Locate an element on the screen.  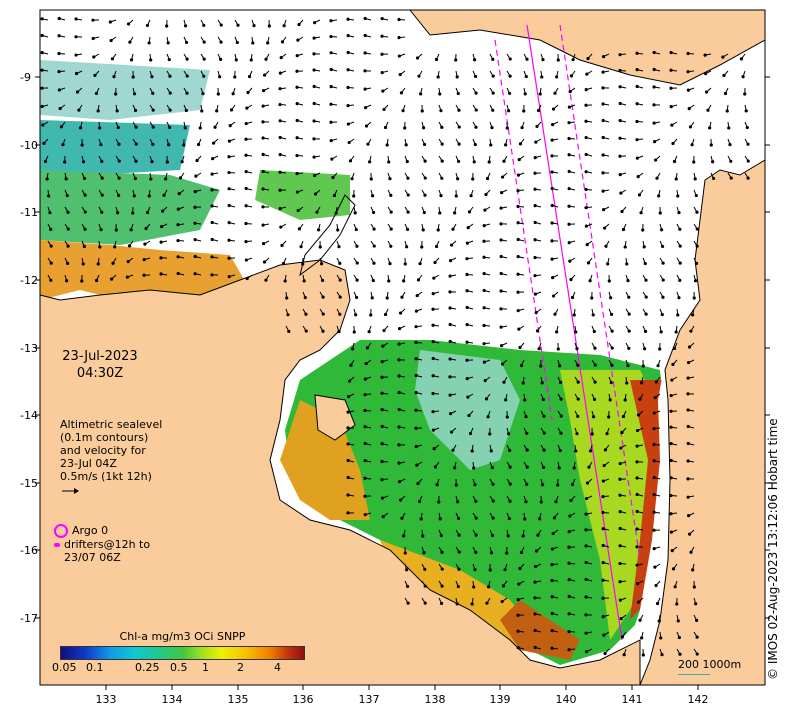
colorbar-title: Chl-a mg/m3 OCi SNPP is located at coordinates (182, 636).